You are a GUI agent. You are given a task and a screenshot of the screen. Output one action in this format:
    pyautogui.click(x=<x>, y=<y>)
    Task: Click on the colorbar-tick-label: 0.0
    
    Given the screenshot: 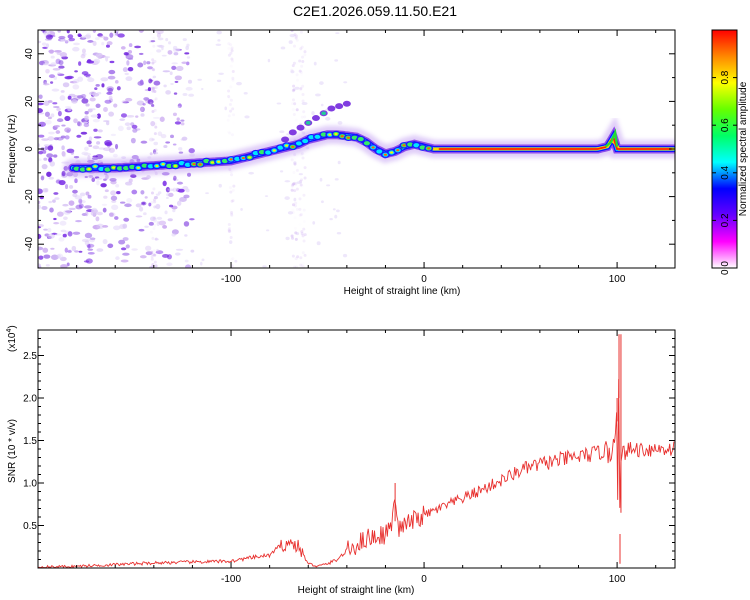 What is the action you would take?
    pyautogui.click(x=725, y=268)
    